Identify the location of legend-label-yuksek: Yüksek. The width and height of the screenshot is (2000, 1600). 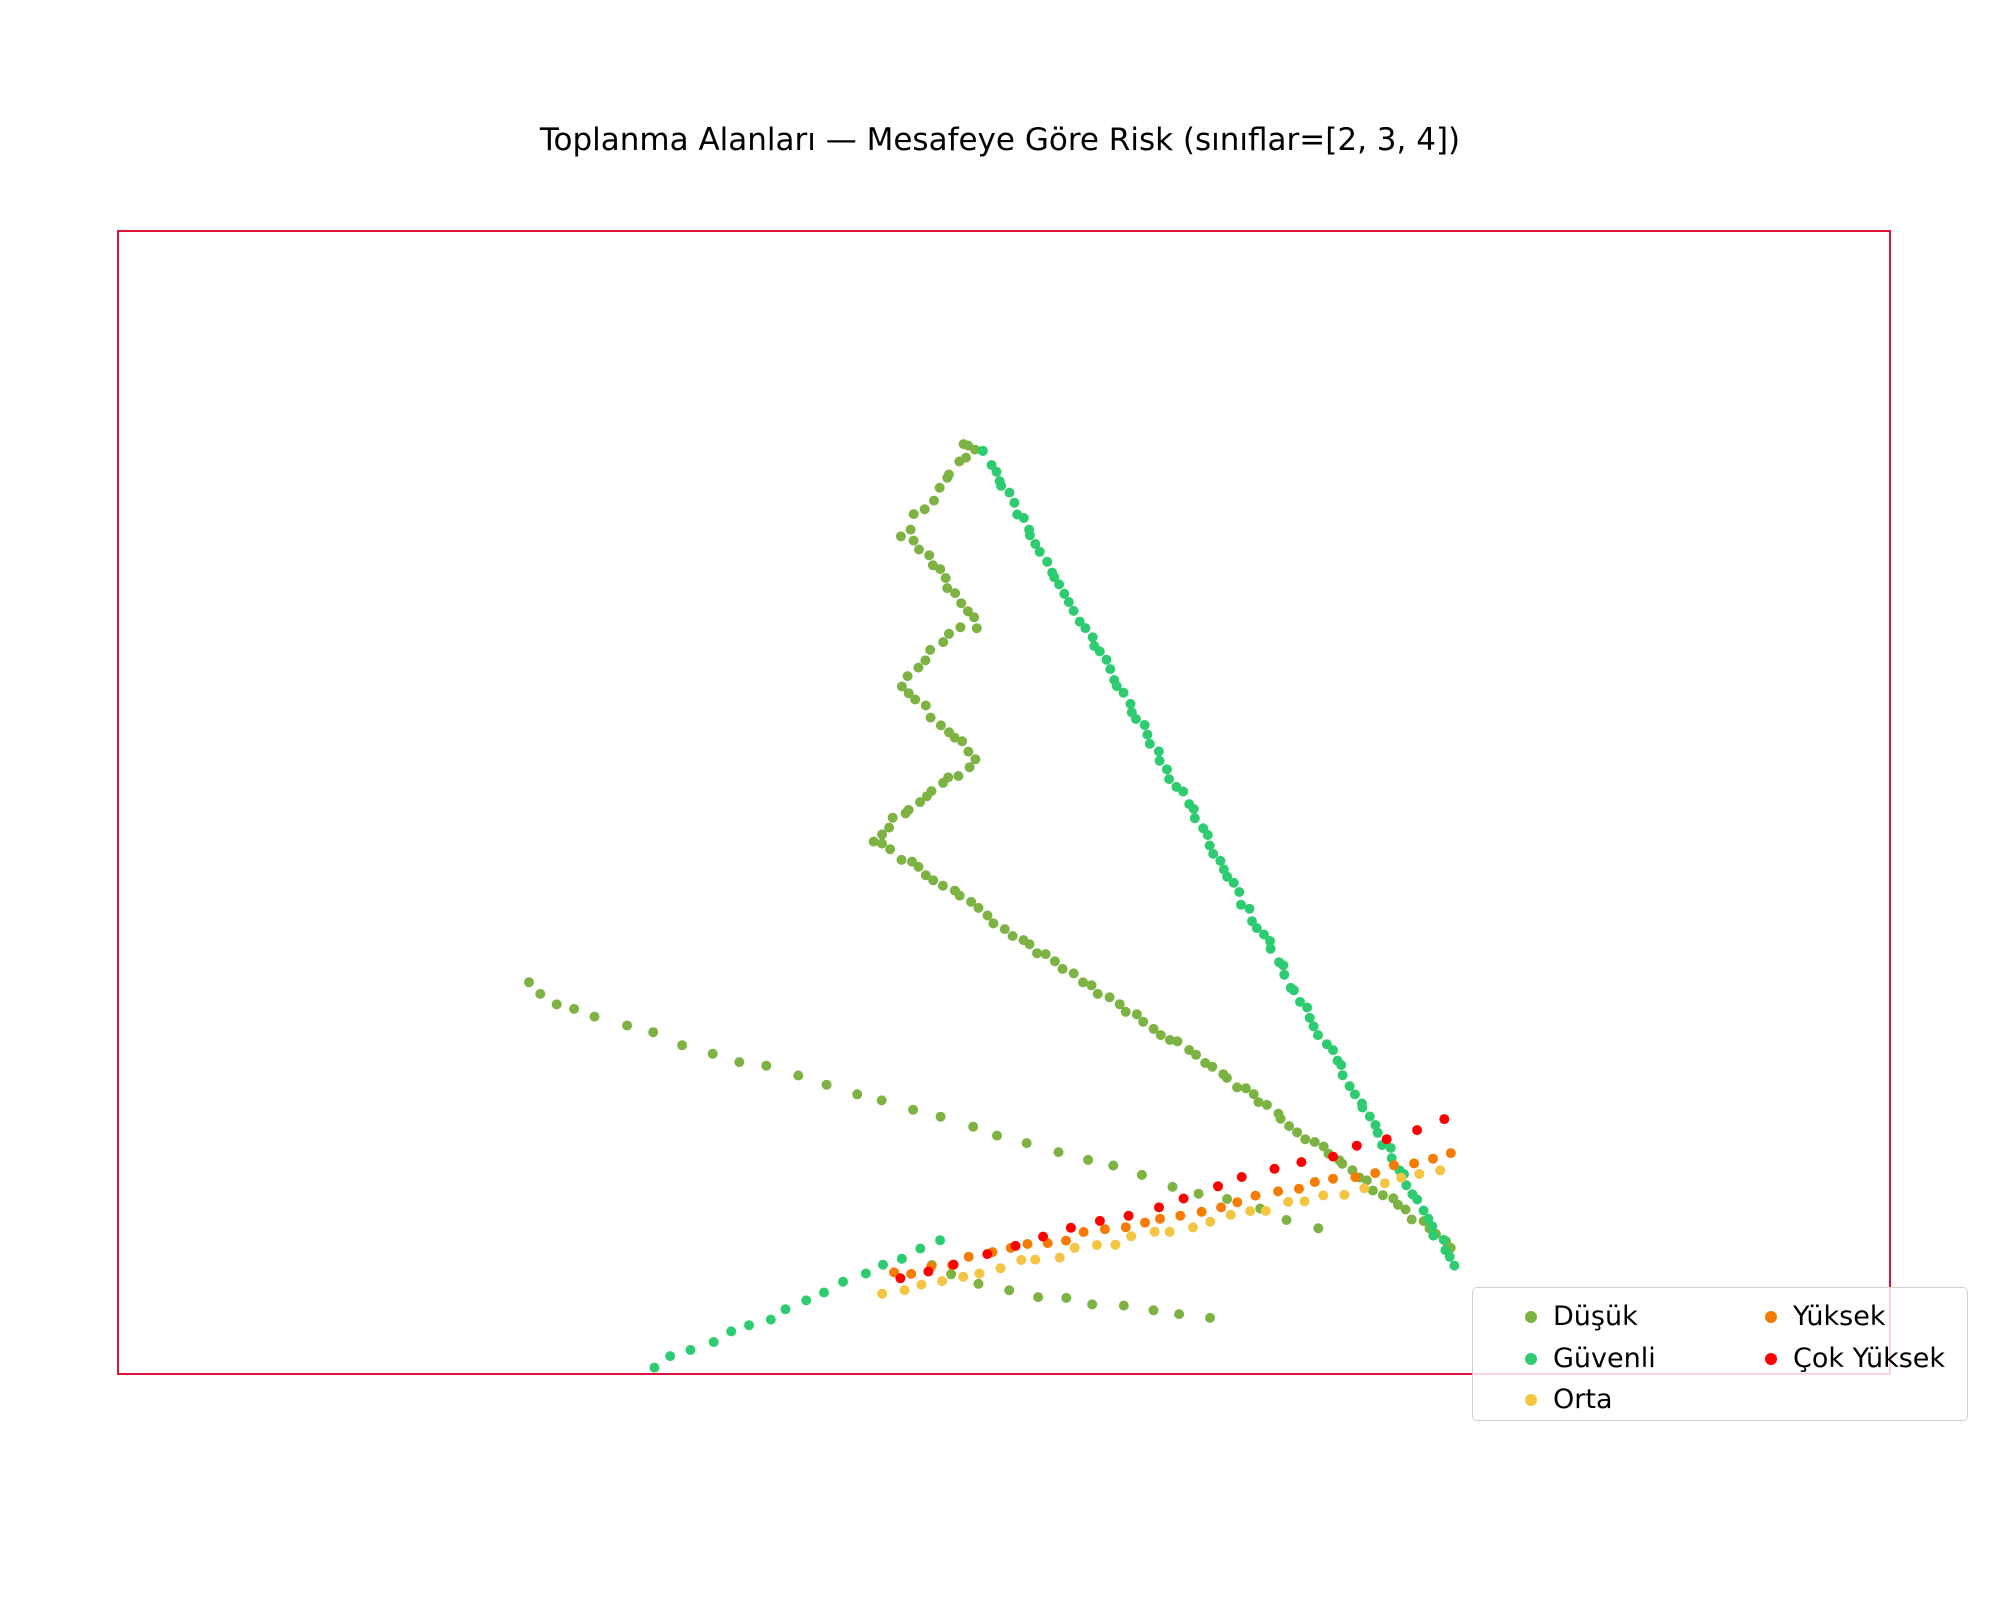
(1839, 1316).